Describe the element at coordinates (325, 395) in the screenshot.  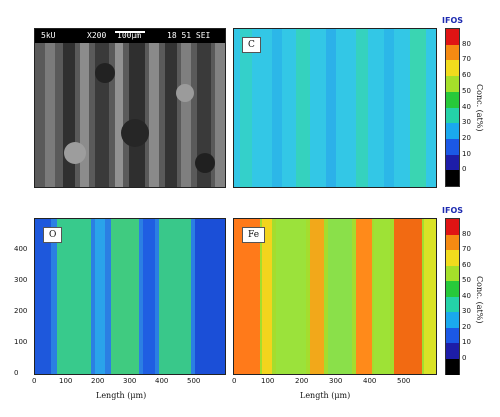
I see `fe-x-axis-label: Length (μm)` at that location.